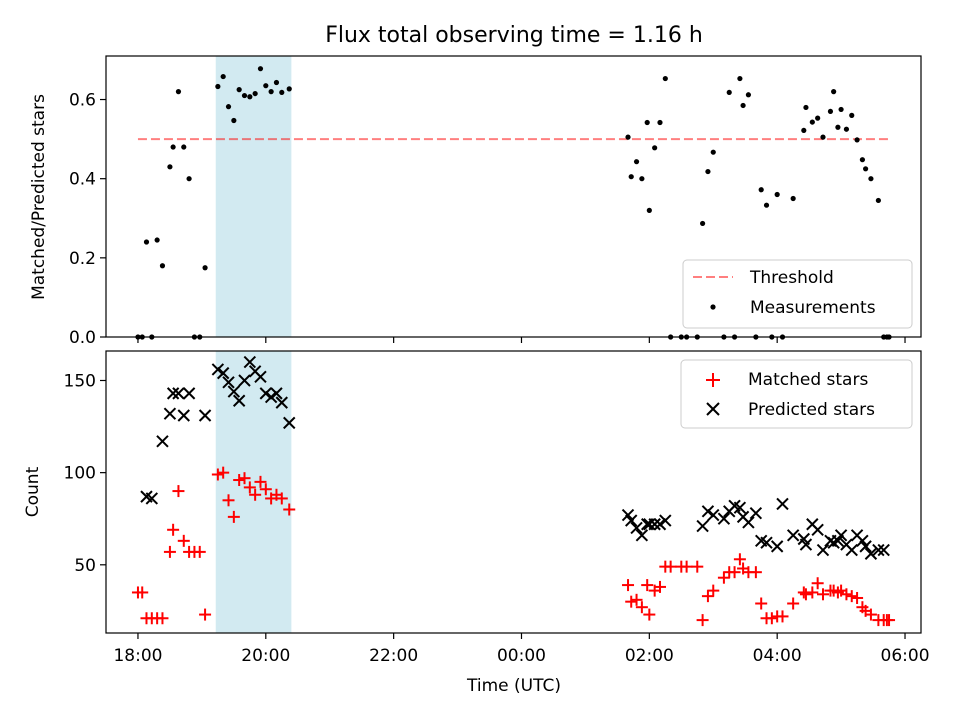  I want to click on top-legend: Threshold Measurements, so click(797, 294).